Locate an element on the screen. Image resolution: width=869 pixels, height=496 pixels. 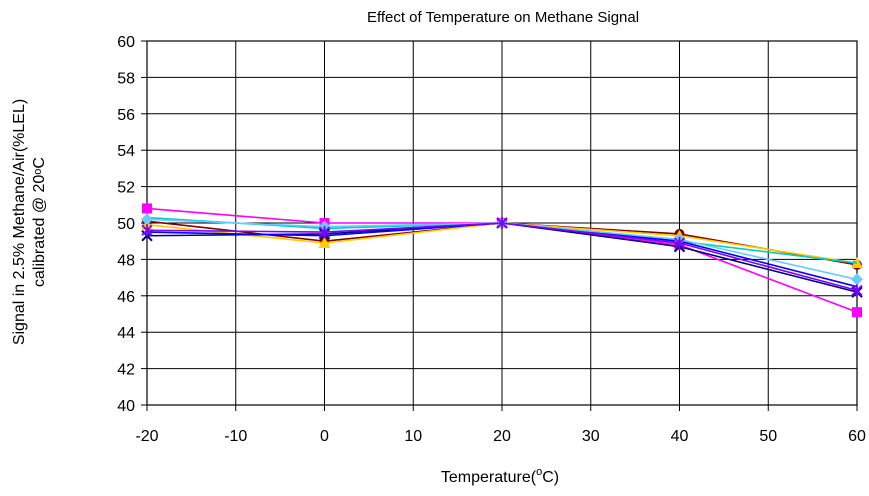
y-tick-label: 50 is located at coordinates (126, 224).